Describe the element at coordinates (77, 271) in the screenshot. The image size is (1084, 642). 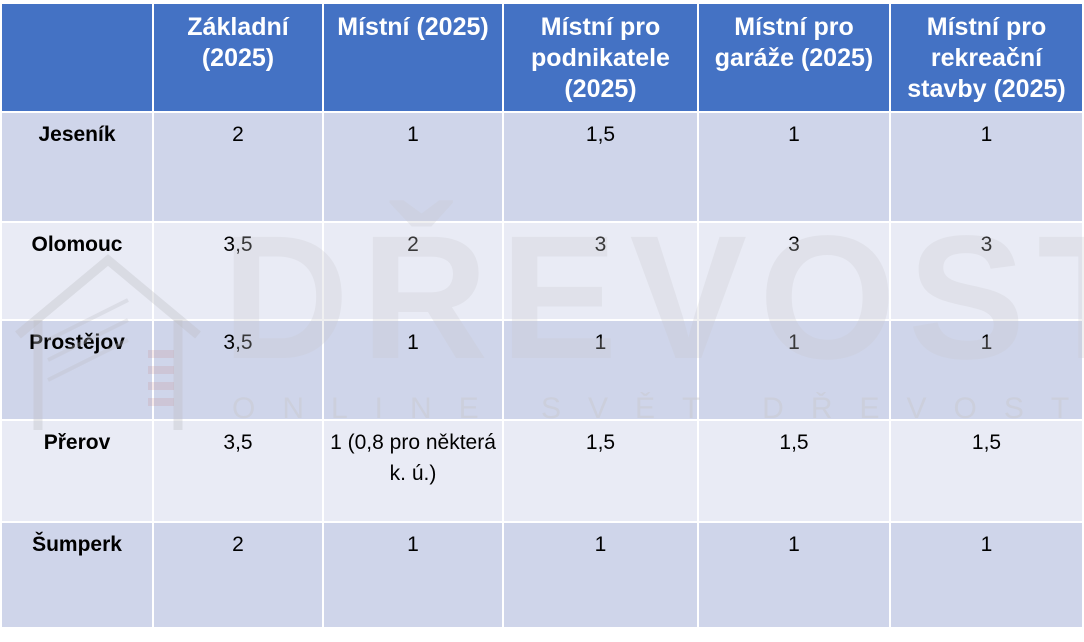
I see `row-label: Olomouc` at that location.